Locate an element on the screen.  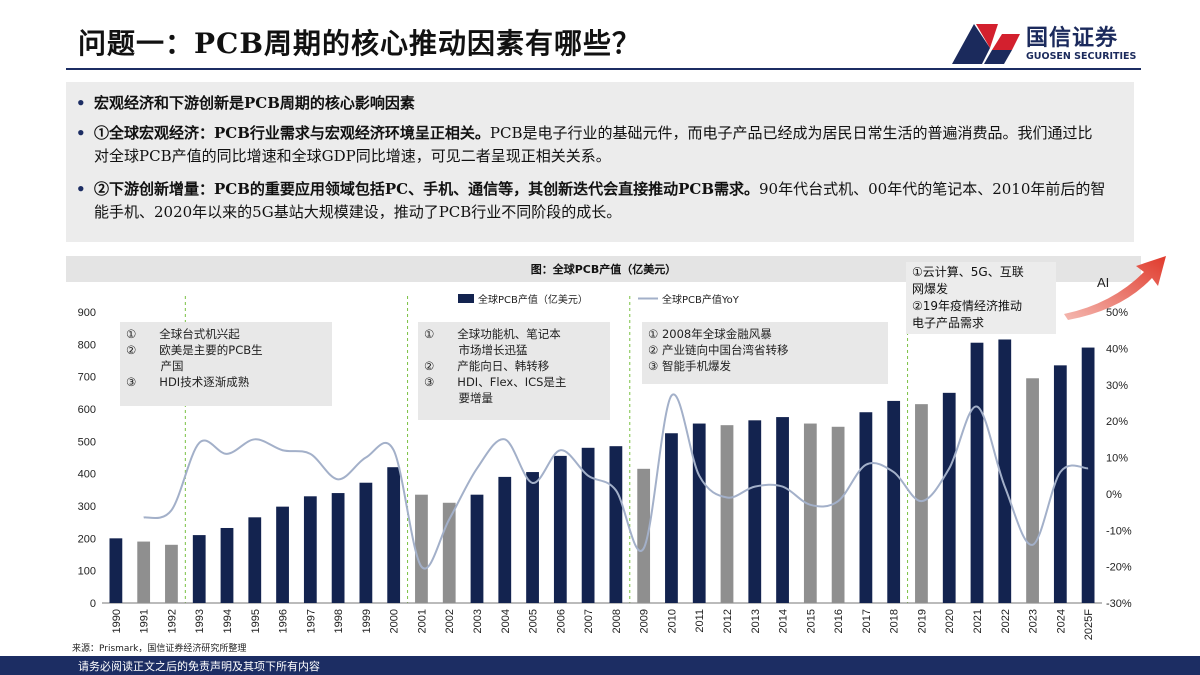
annotation-line: ③ HDI技术逐渐成熟 is located at coordinates (188, 382).